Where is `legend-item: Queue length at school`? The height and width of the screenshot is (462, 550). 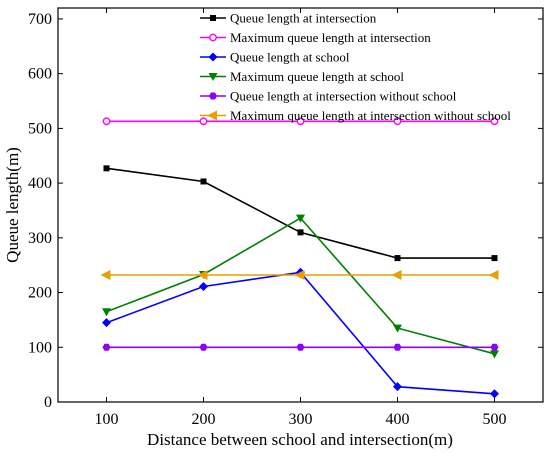 legend-item: Queue length at school is located at coordinates (275, 57).